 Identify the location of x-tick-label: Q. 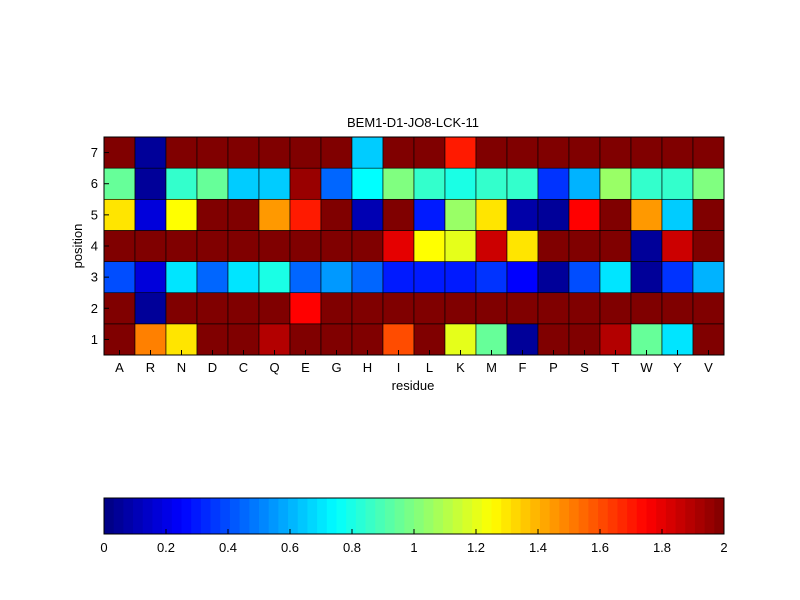
(274, 367).